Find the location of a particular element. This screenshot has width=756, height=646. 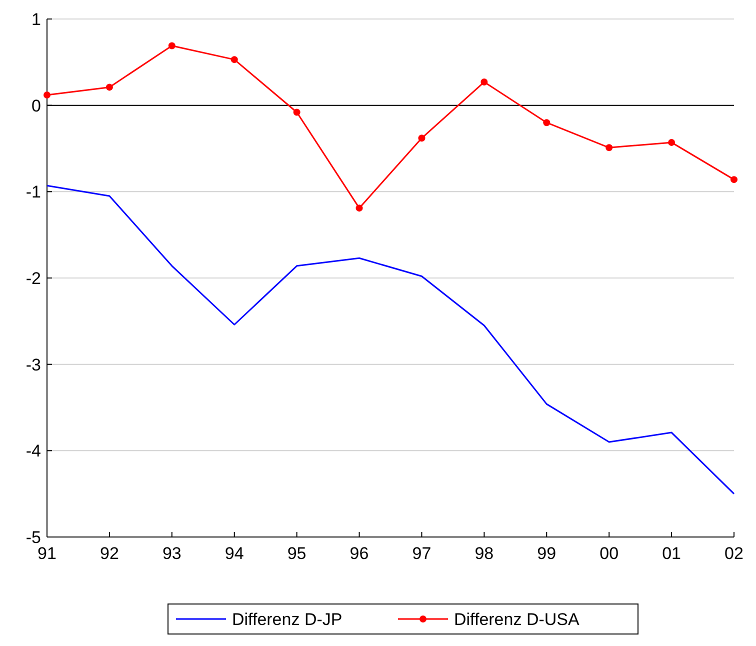

legend-label: Differenz D-JP is located at coordinates (287, 619).